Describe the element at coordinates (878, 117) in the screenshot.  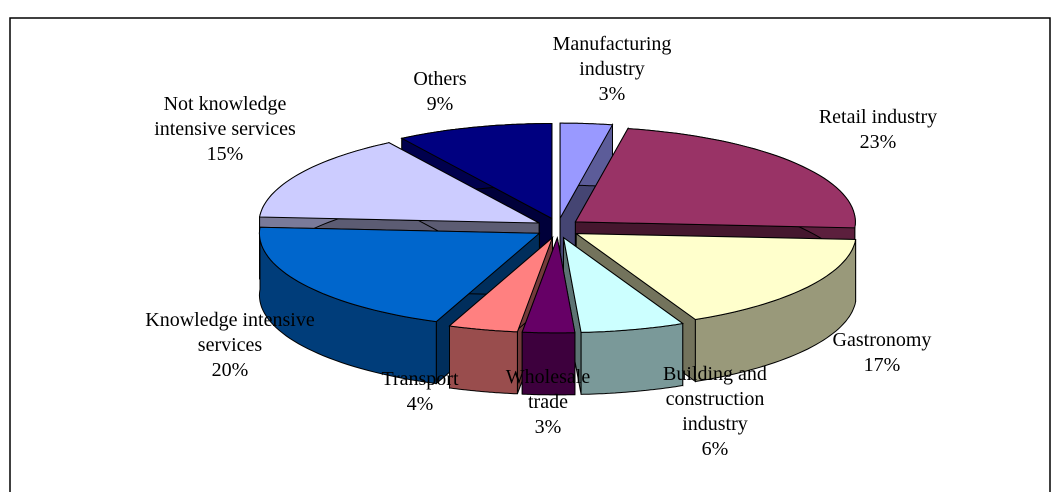
I see `category-label: Retail industry` at that location.